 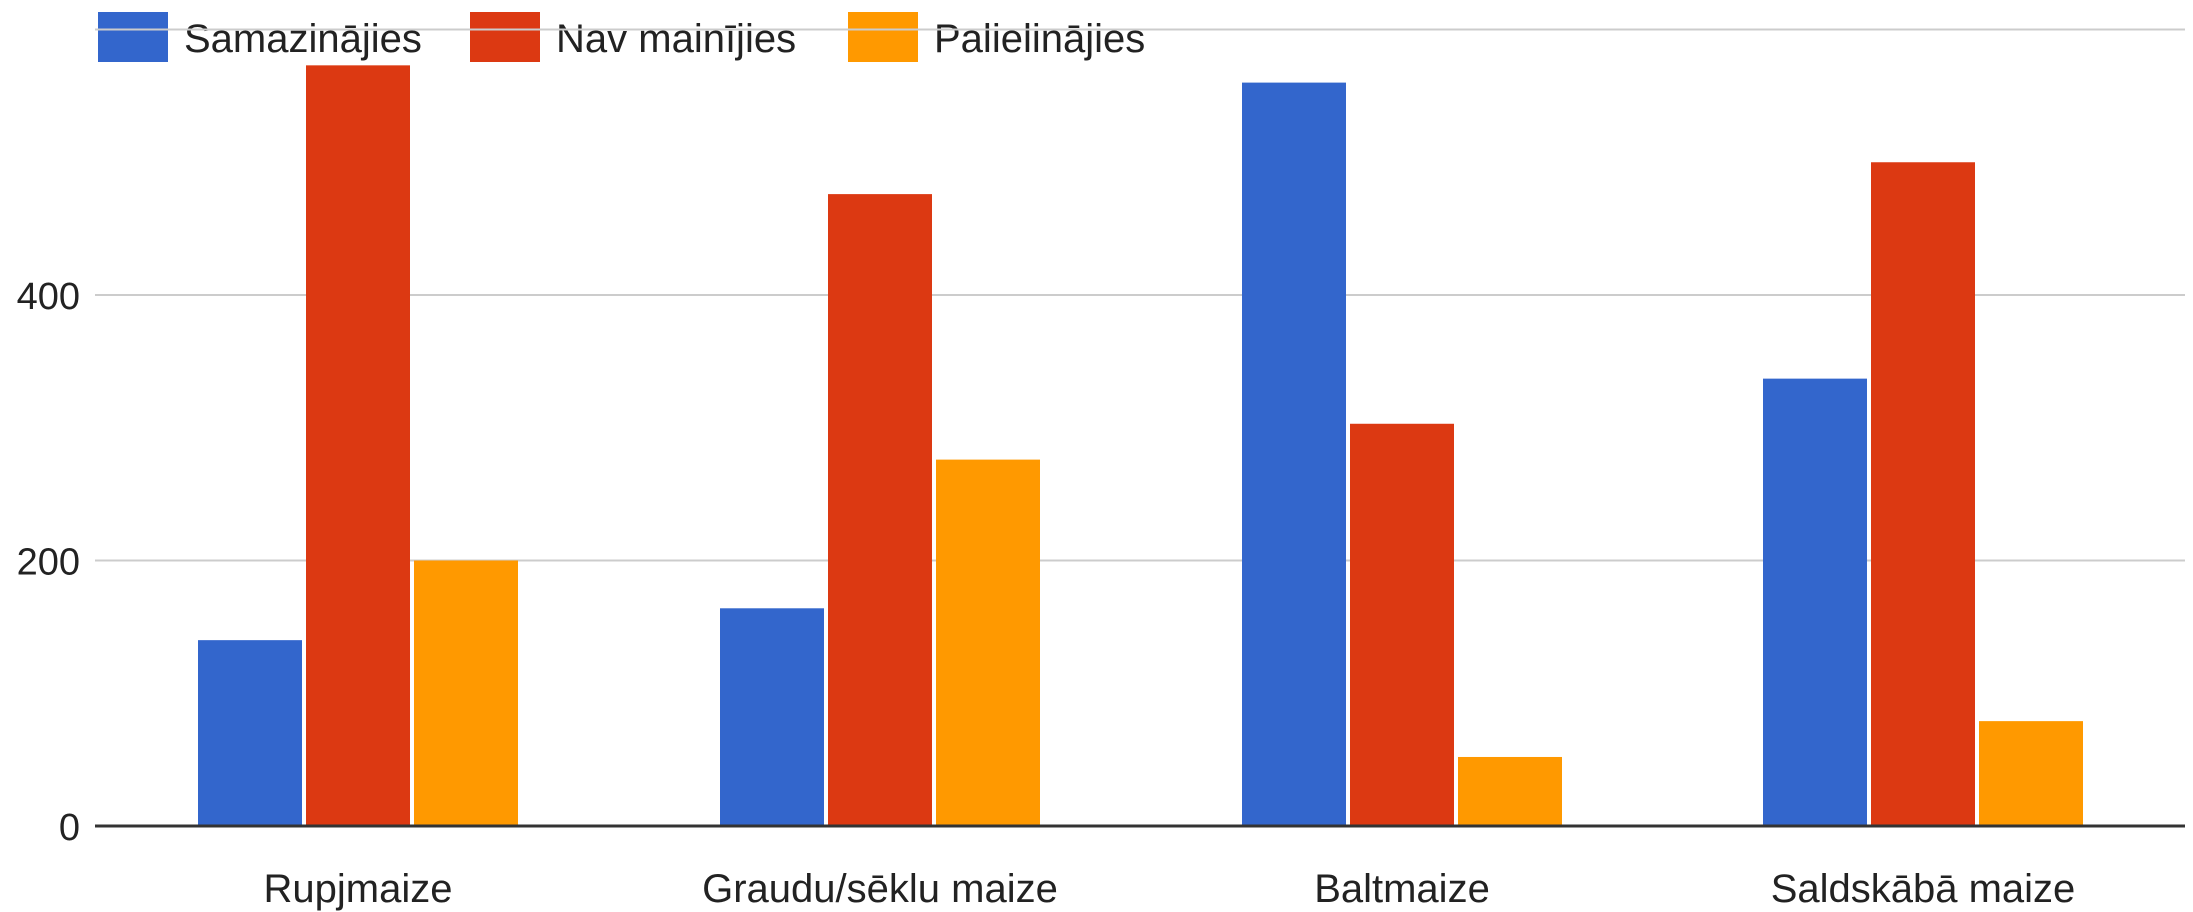 What do you see at coordinates (358, 889) in the screenshot?
I see `x-category-label: Rupjmaize` at bounding box center [358, 889].